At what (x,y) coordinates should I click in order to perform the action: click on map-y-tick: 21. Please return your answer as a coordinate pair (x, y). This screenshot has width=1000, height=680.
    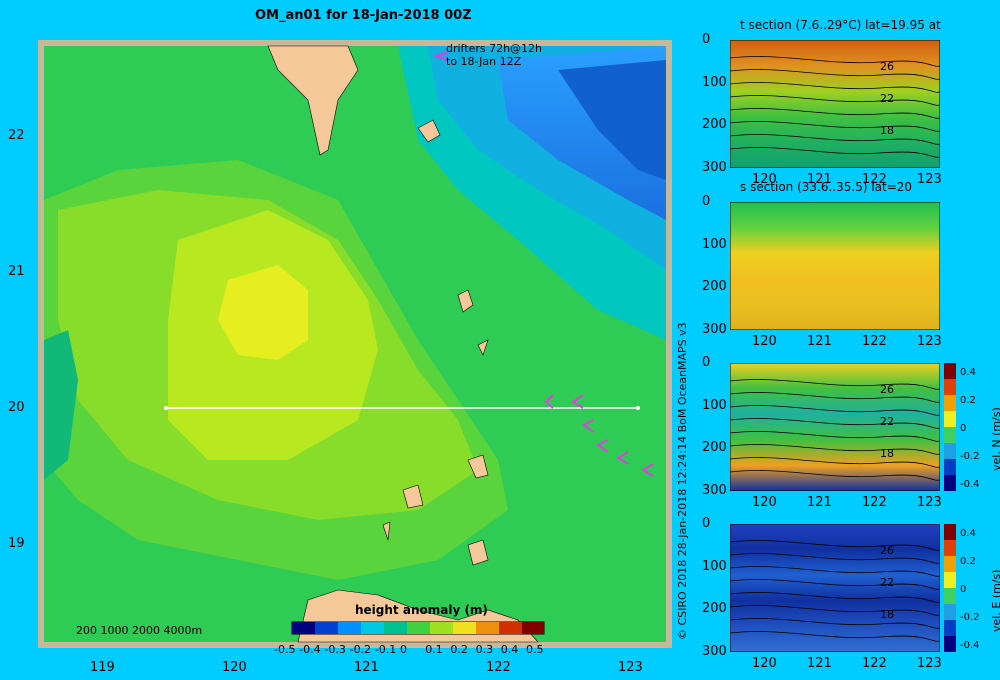
    Looking at the image, I should click on (16, 271).